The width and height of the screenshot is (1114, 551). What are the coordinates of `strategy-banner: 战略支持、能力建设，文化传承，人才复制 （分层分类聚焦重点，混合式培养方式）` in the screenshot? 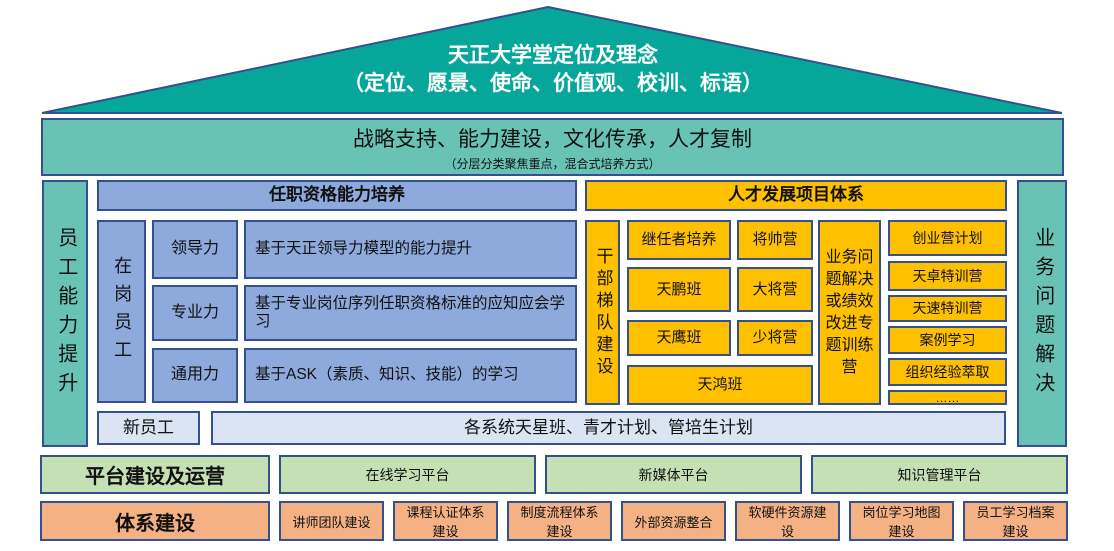 It's located at (552, 147).